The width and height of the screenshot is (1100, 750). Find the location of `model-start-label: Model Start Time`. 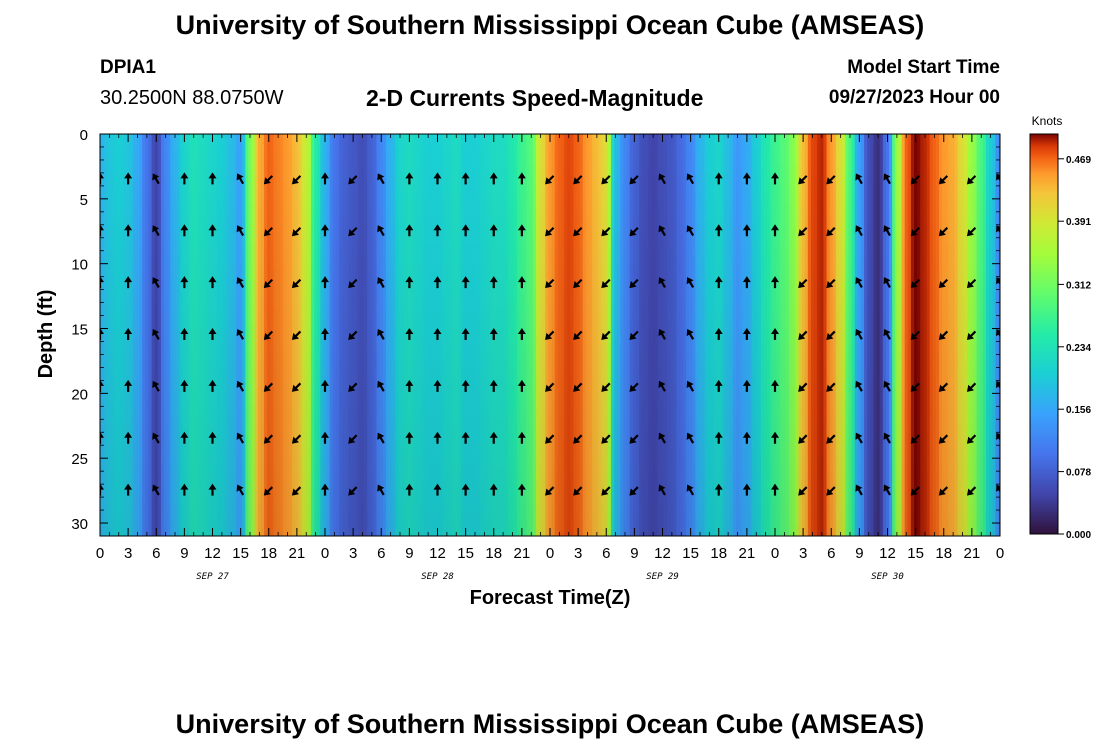

model-start-label: Model Start Time is located at coordinates (923, 67).